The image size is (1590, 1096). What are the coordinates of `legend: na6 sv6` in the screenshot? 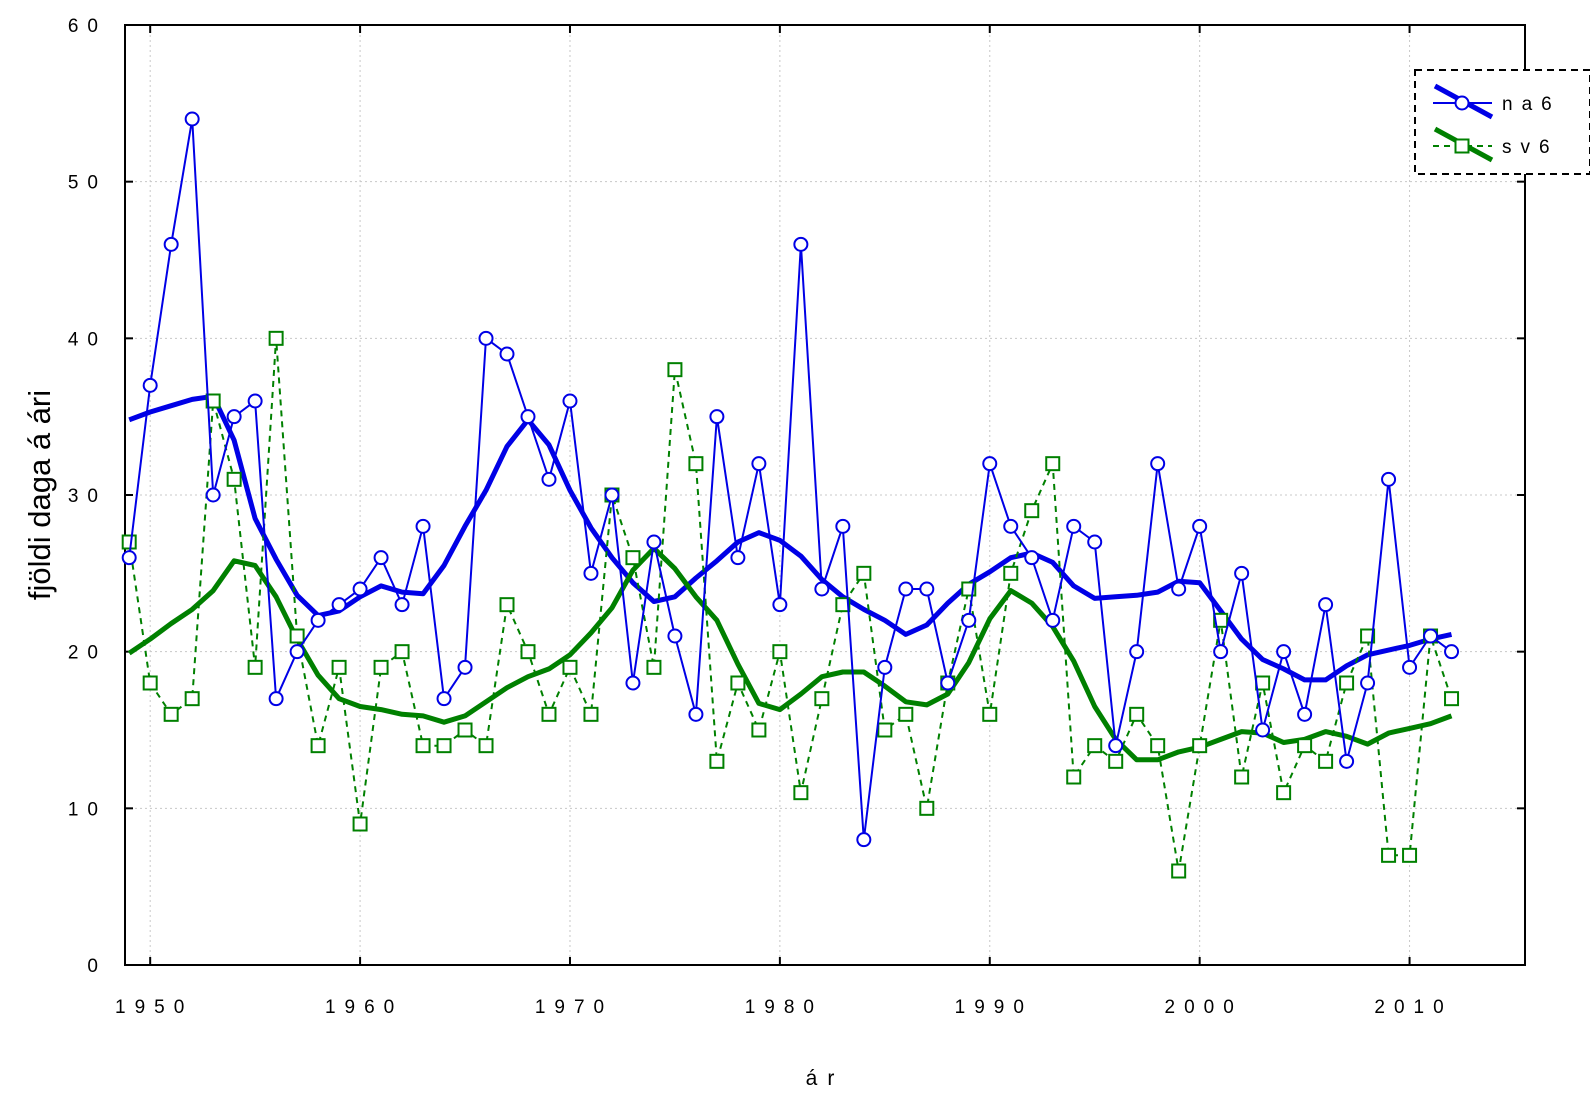 It's located at (1502, 122).